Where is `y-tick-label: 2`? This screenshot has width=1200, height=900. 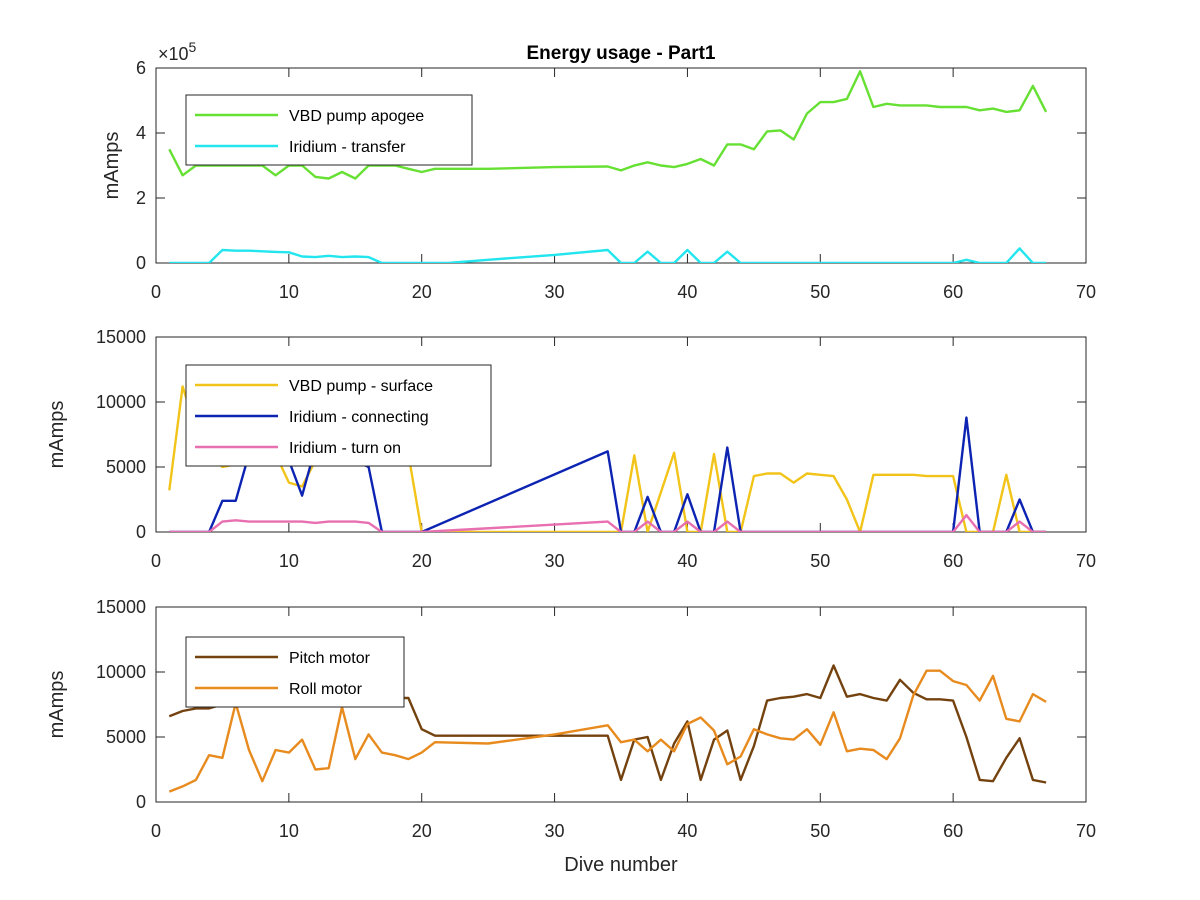
y-tick-label: 2 is located at coordinates (141, 198).